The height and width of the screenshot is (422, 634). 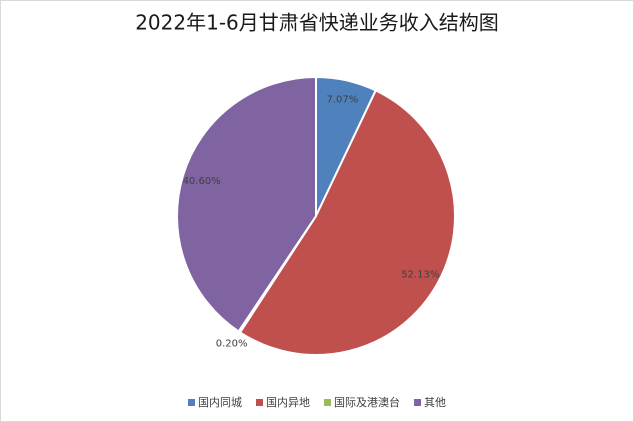 What do you see at coordinates (288, 402) in the screenshot?
I see `legend-label: 国内异地` at bounding box center [288, 402].